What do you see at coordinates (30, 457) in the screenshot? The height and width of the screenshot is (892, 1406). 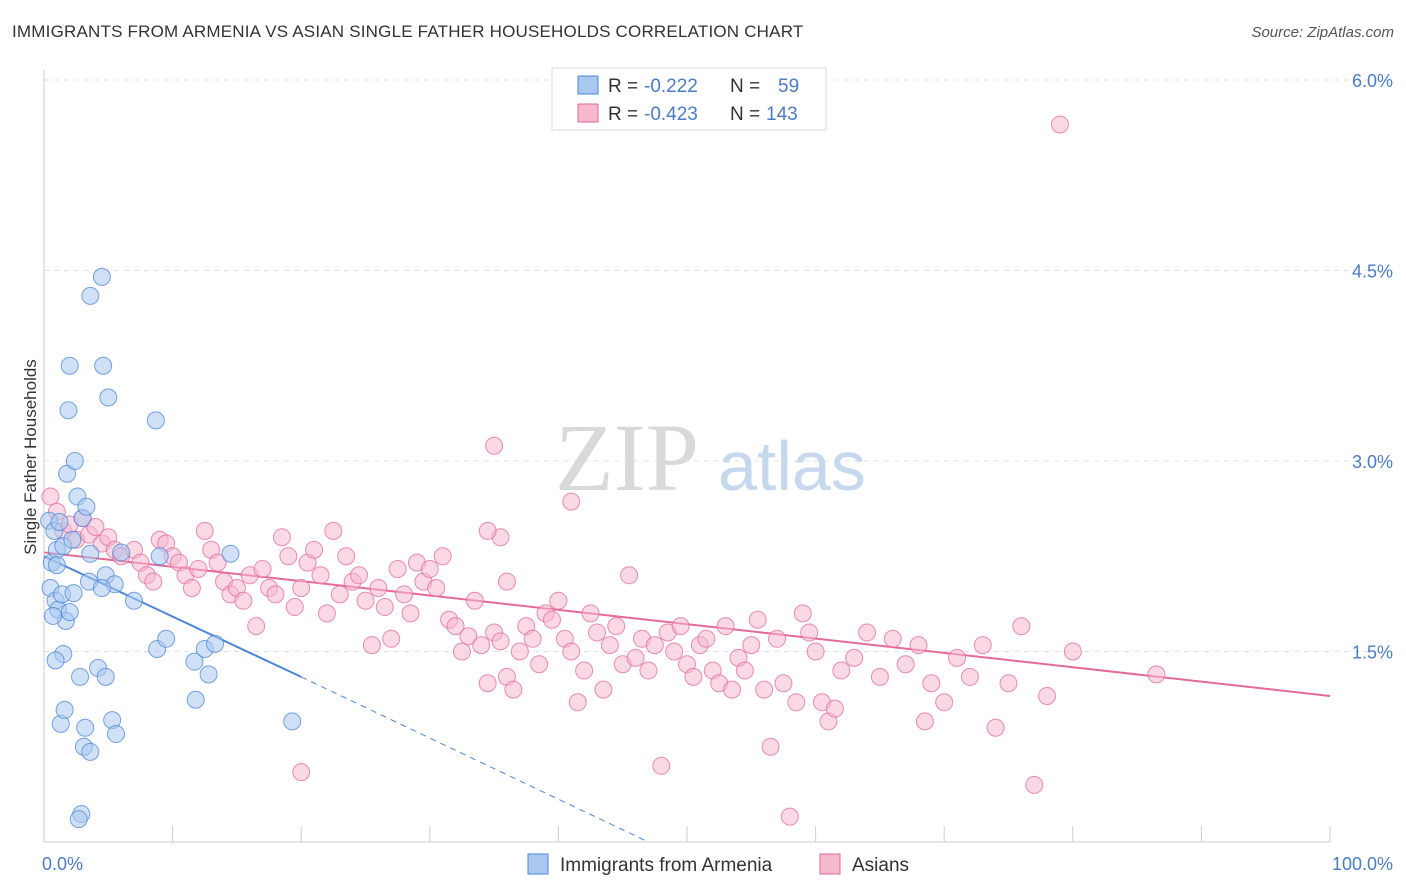 I see `y-axis-title: Single Father Households` at bounding box center [30, 457].